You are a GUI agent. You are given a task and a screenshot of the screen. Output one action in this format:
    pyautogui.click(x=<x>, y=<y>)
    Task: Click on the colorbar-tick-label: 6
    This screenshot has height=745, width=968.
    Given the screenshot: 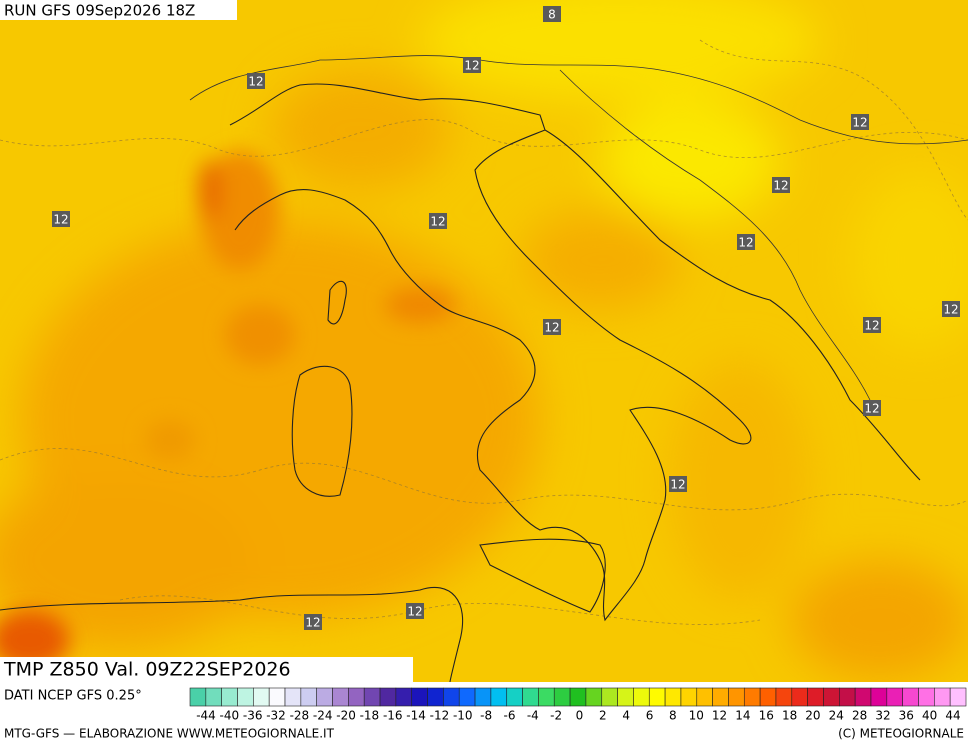 What is the action you would take?
    pyautogui.click(x=650, y=716)
    